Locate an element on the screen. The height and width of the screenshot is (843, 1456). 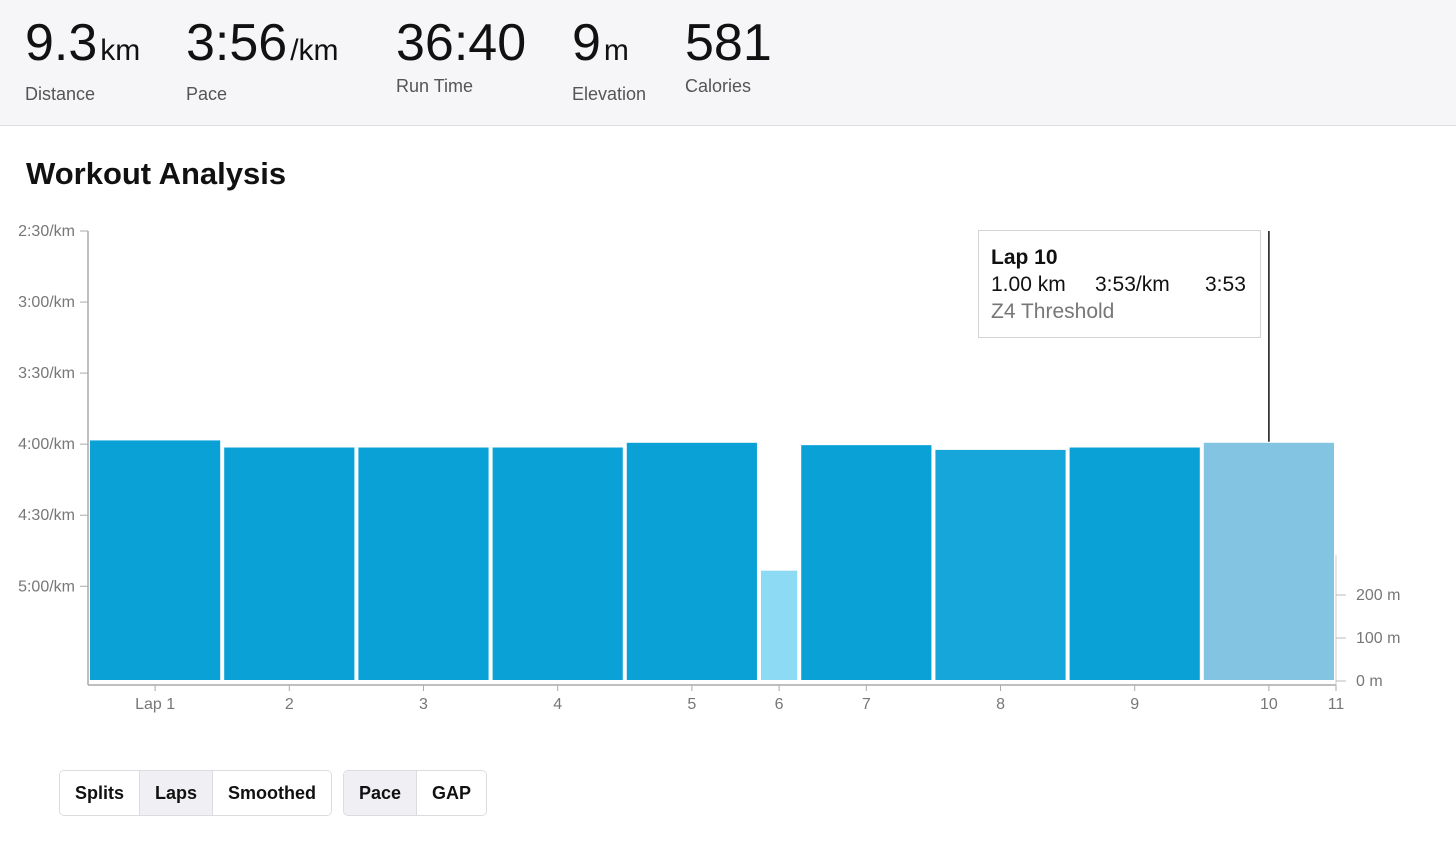
metric-toggle: Pace GAP is located at coordinates (415, 793).